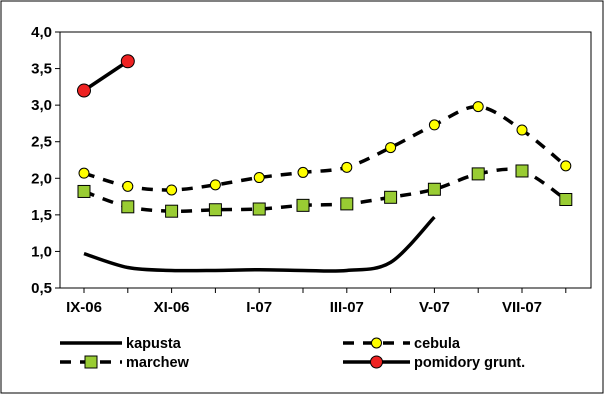 This screenshot has width=604, height=394. I want to click on series-marchew, so click(325, 191).